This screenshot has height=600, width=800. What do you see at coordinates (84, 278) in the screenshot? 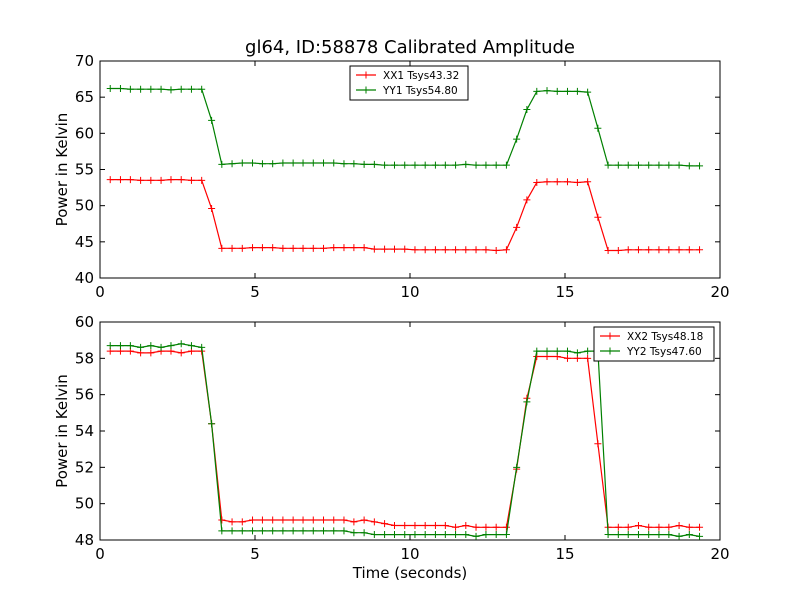
I see `y-tick-label: 40` at bounding box center [84, 278].